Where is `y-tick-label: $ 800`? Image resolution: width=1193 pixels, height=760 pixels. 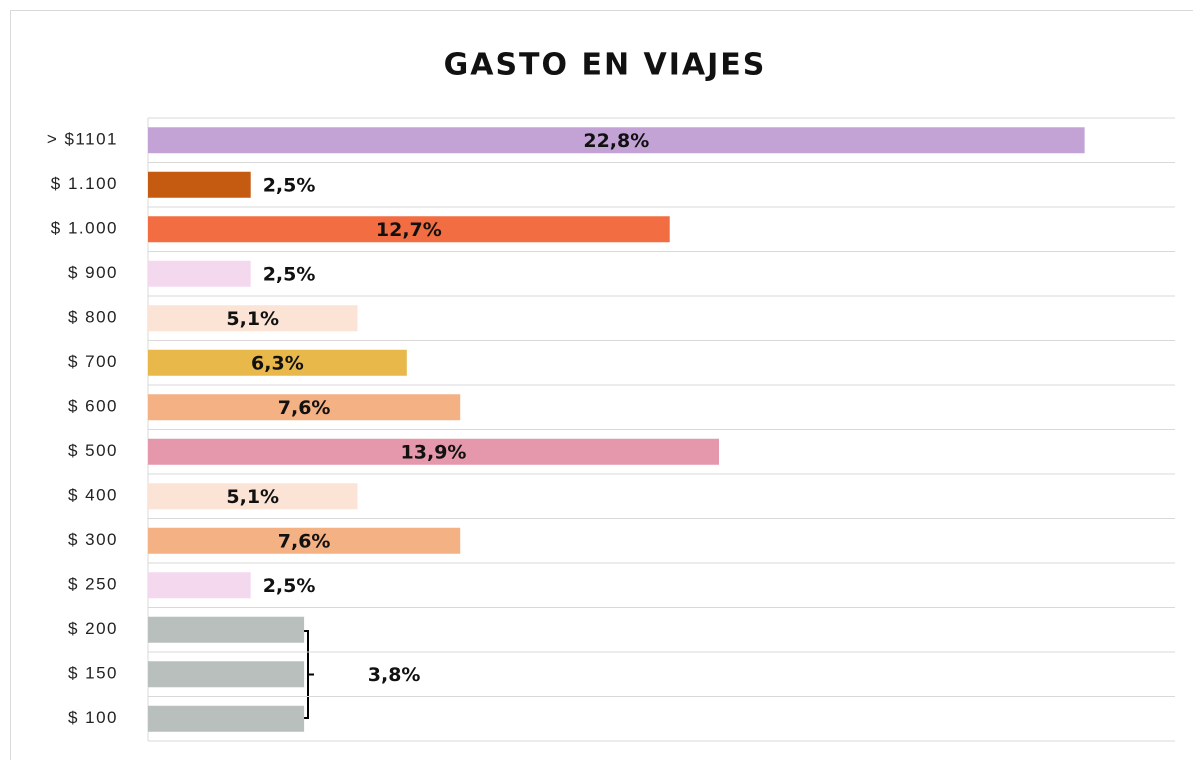
y-tick-label: $ 800 is located at coordinates (93, 317).